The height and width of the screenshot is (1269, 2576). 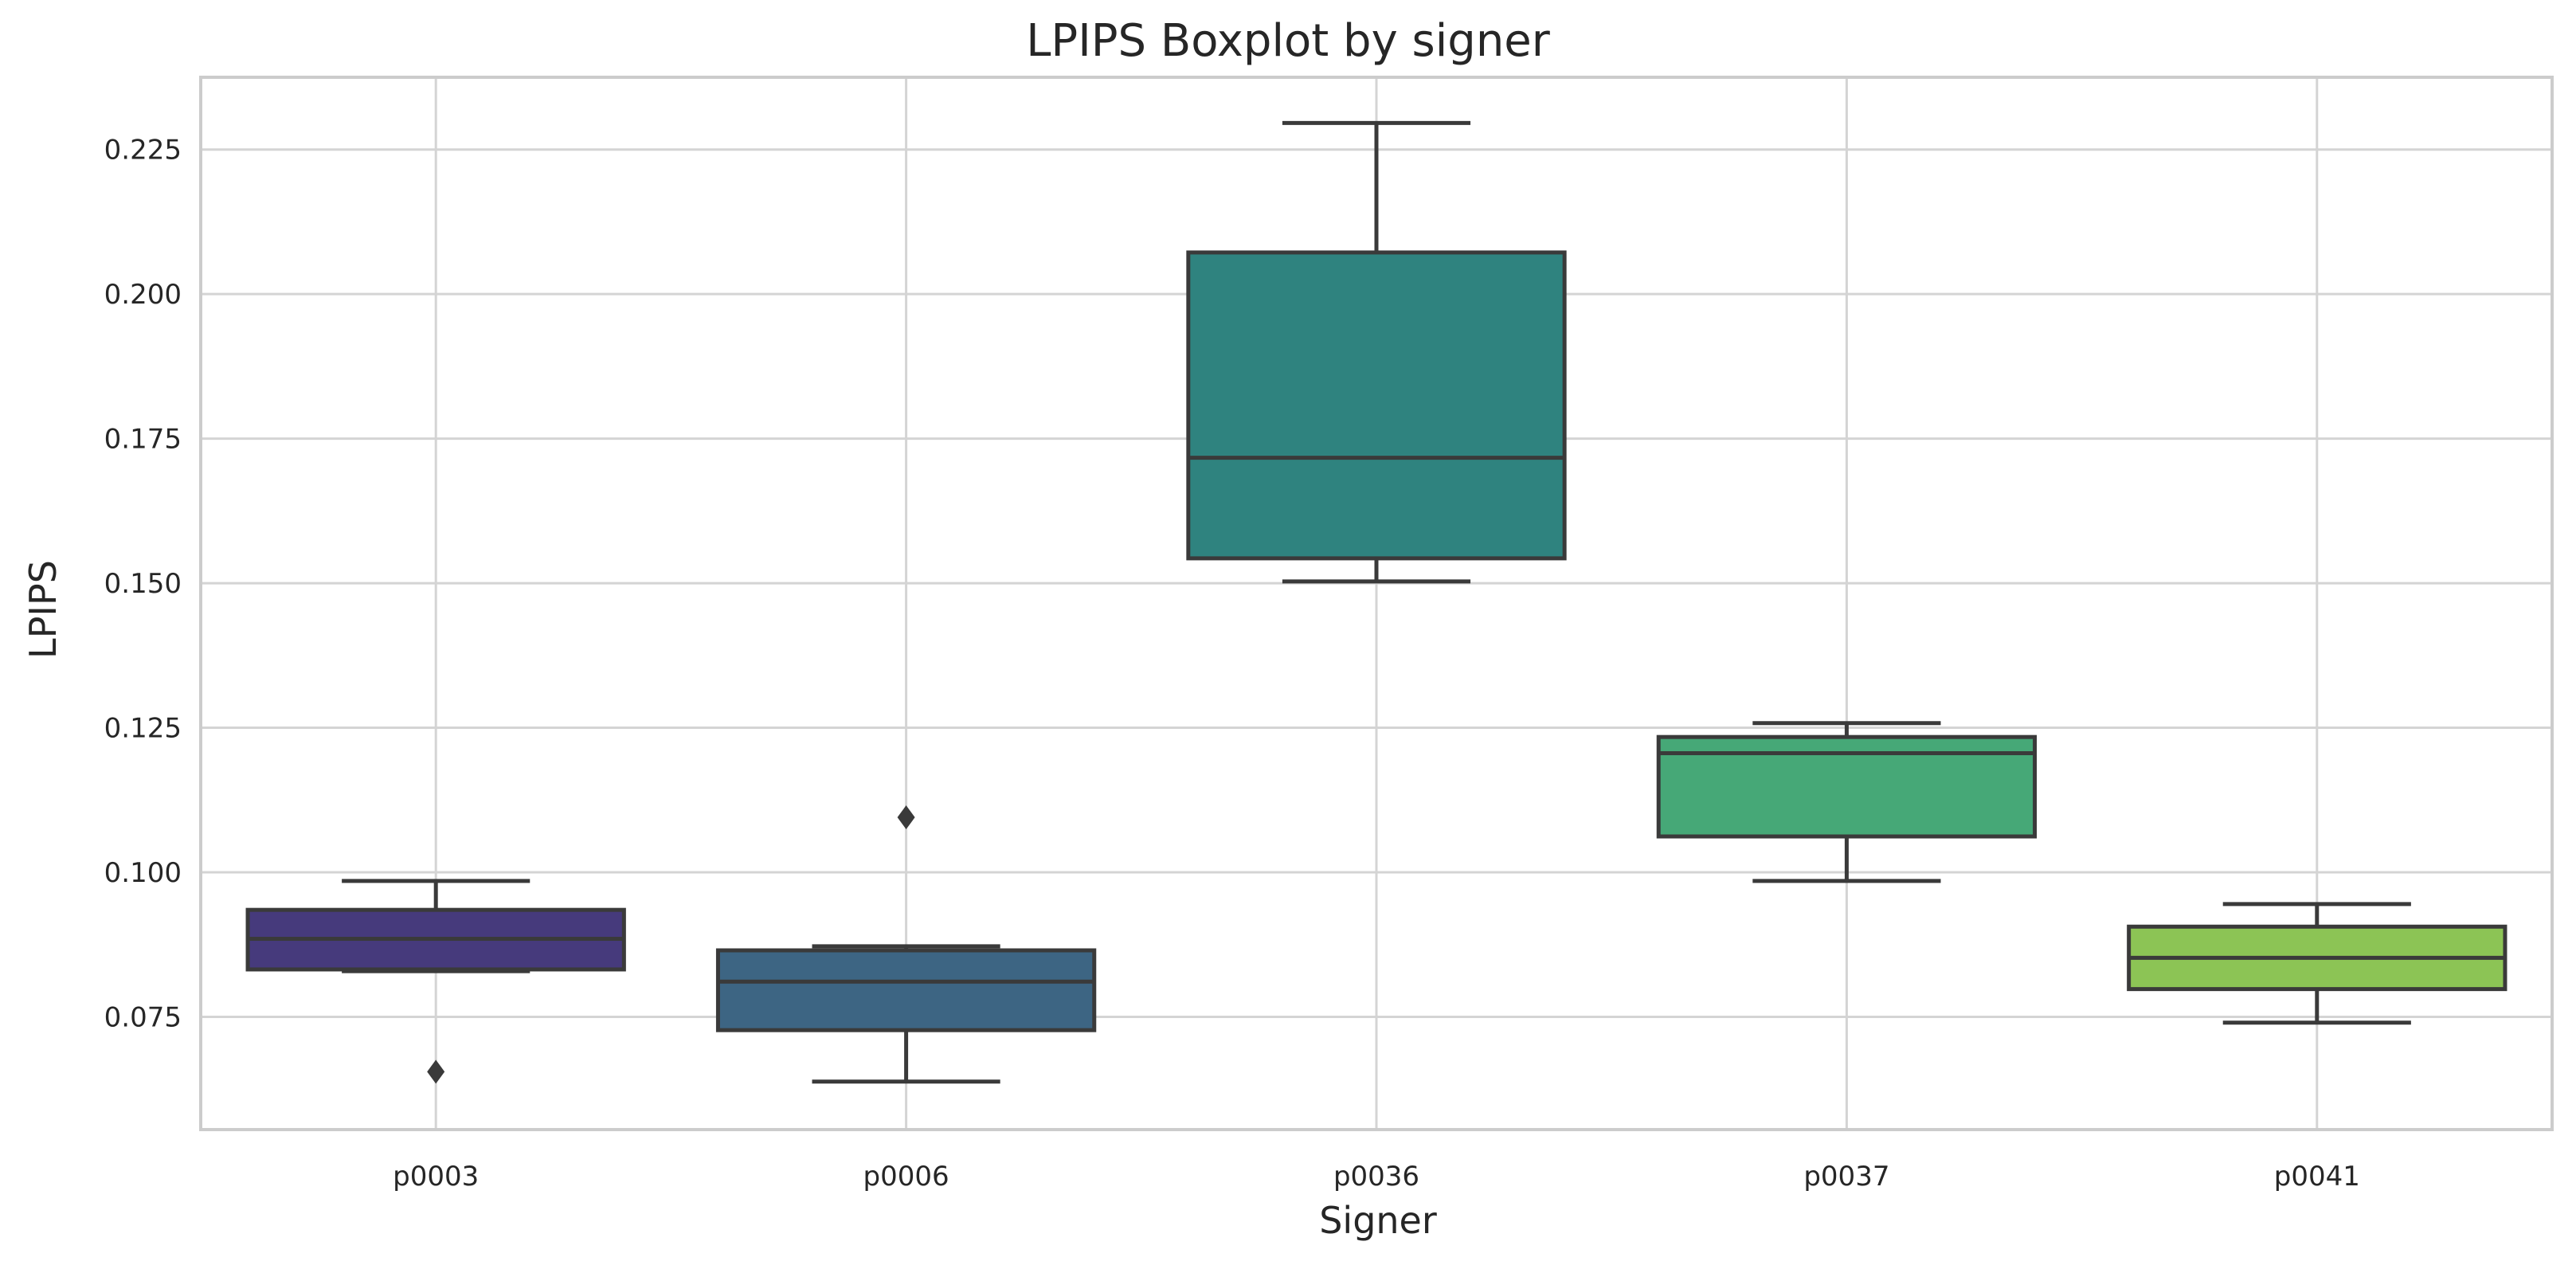 I want to click on box-group-p0037, so click(x=1847, y=802).